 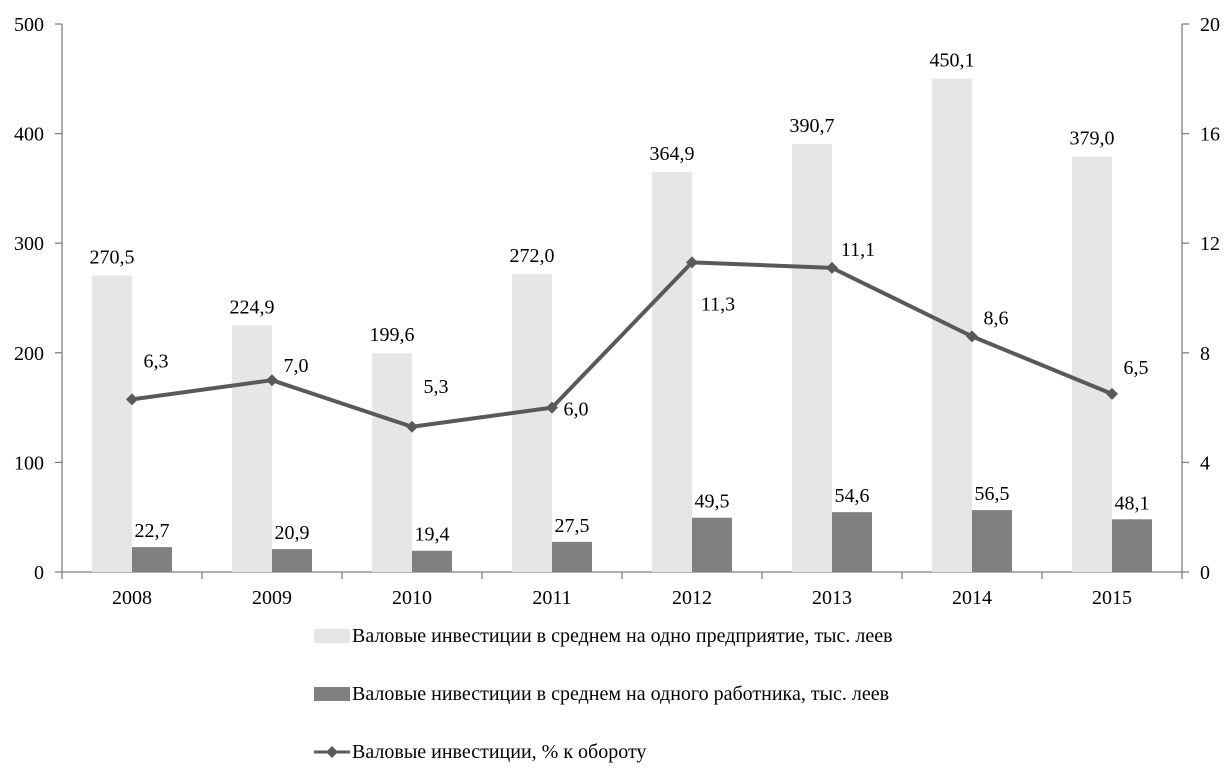 I want to click on data-label-enterprise: 270,5, so click(x=112, y=258).